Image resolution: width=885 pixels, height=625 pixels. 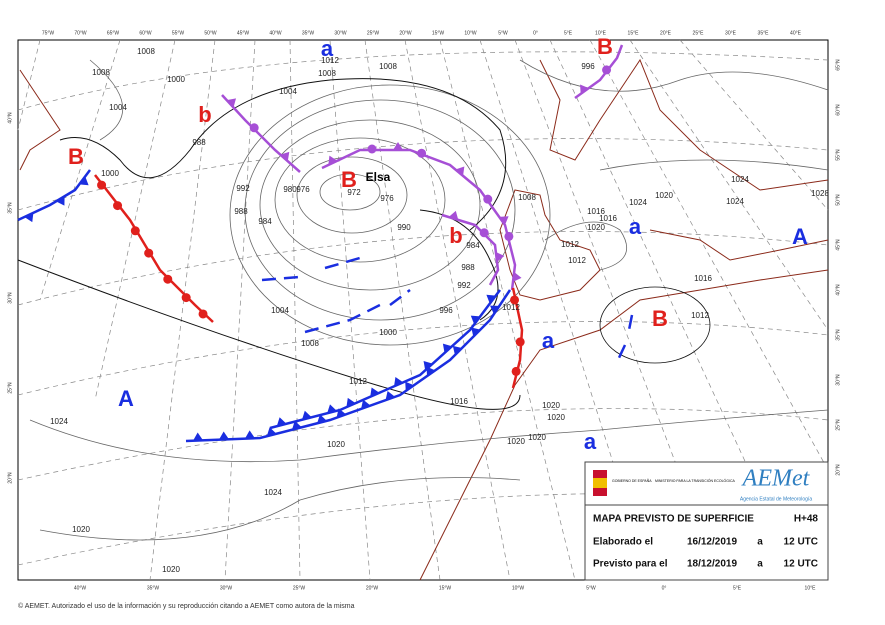 What do you see at coordinates (378, 177) in the screenshot?
I see `storm-name: Elsa` at bounding box center [378, 177].